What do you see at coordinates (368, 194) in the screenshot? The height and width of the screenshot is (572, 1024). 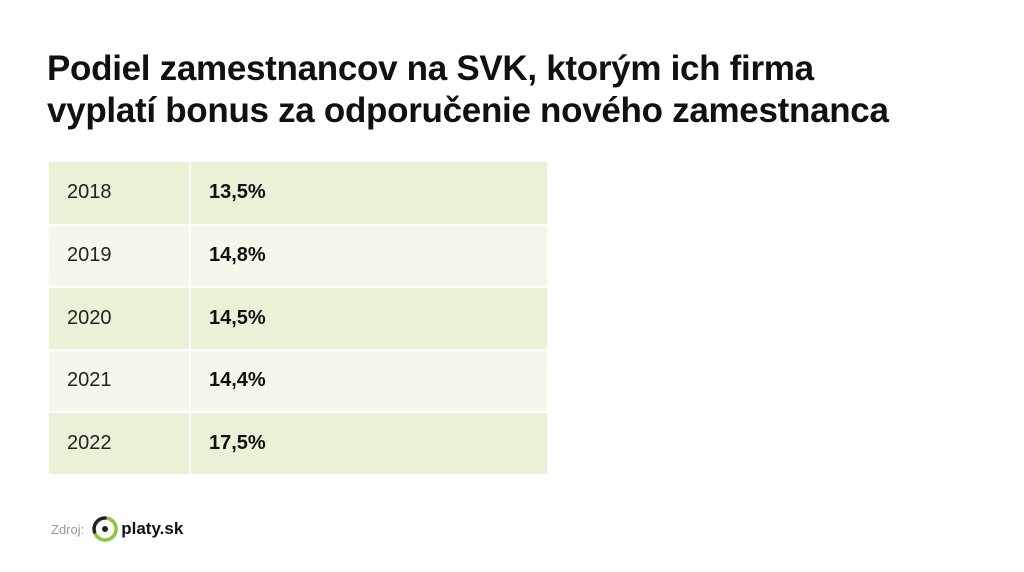 I see `value-cell: 13,5%` at bounding box center [368, 194].